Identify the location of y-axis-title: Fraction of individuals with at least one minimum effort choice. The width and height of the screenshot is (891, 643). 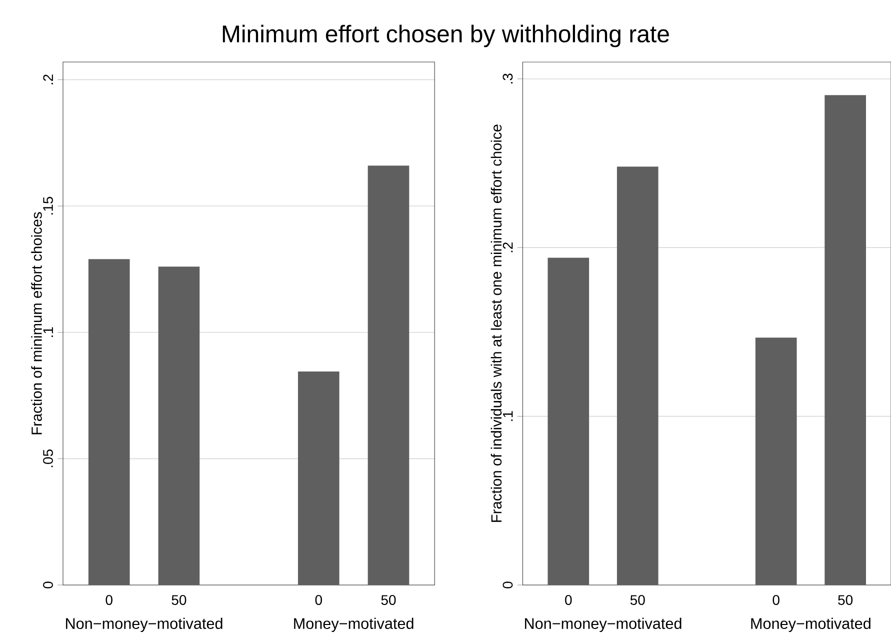
(496, 323).